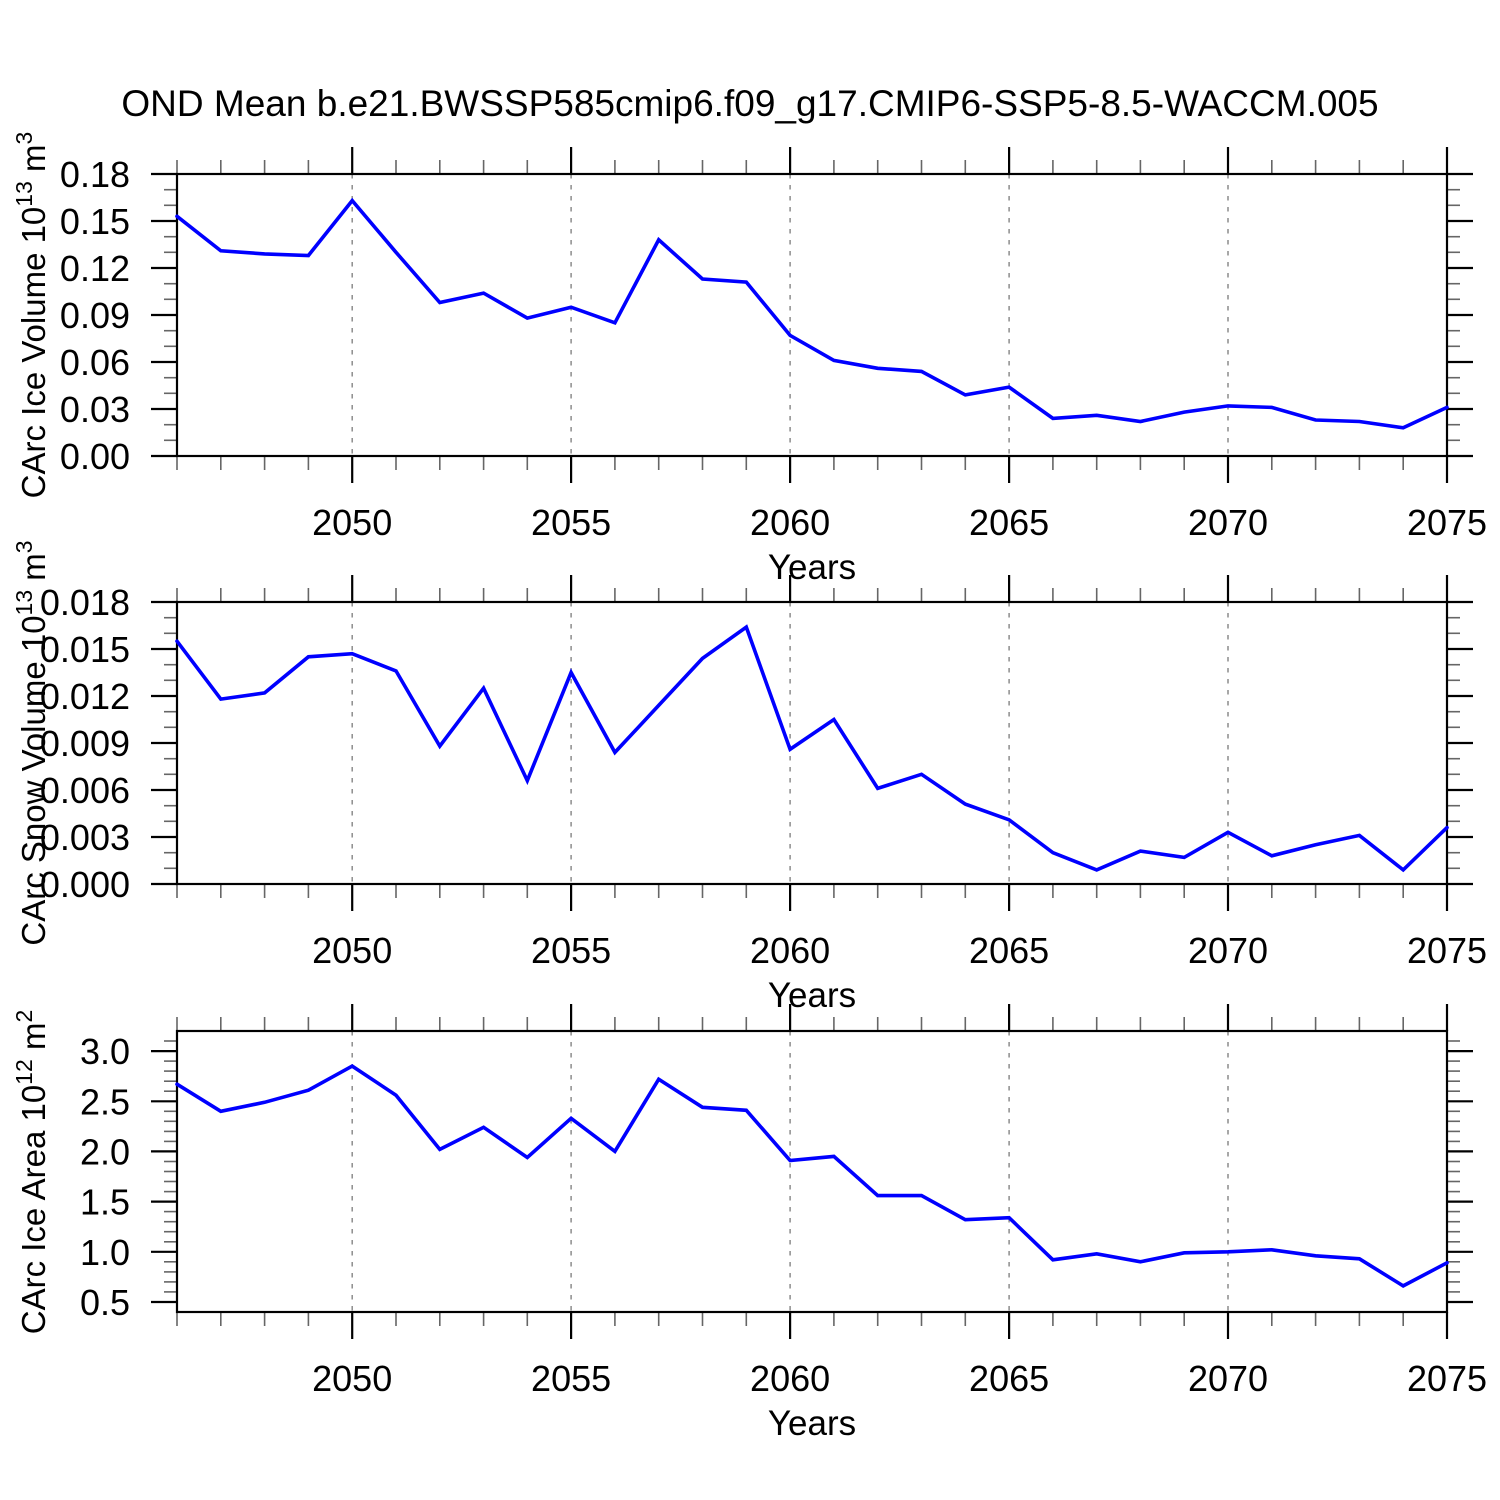 The height and width of the screenshot is (1500, 1500). I want to click on y-tick-label: 0.015, so click(85, 649).